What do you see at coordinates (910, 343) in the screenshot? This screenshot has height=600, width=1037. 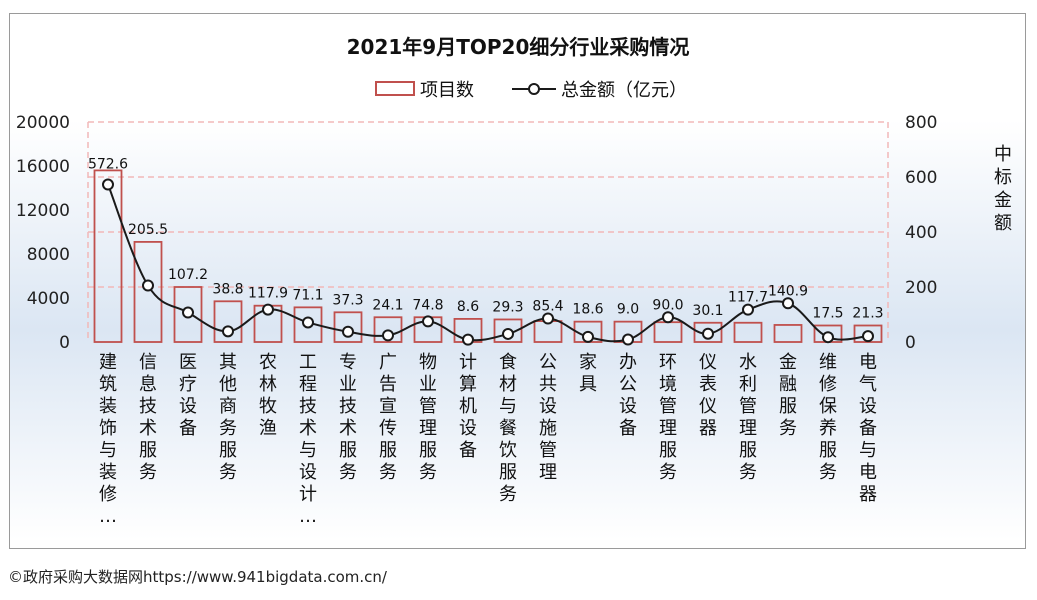 I see `right-axis-tick: 0` at bounding box center [910, 343].